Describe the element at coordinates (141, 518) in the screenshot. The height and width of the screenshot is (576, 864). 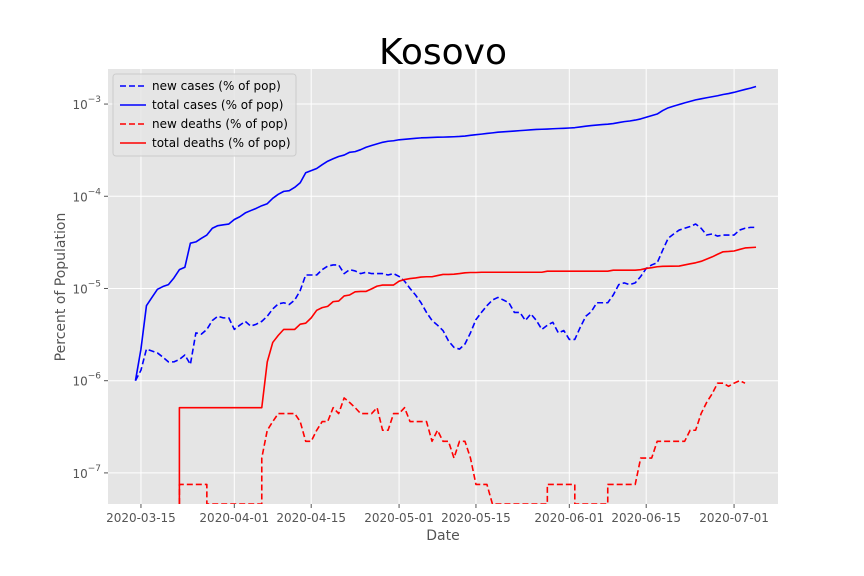
I see `x-tick-label: 2020-03-15` at that location.